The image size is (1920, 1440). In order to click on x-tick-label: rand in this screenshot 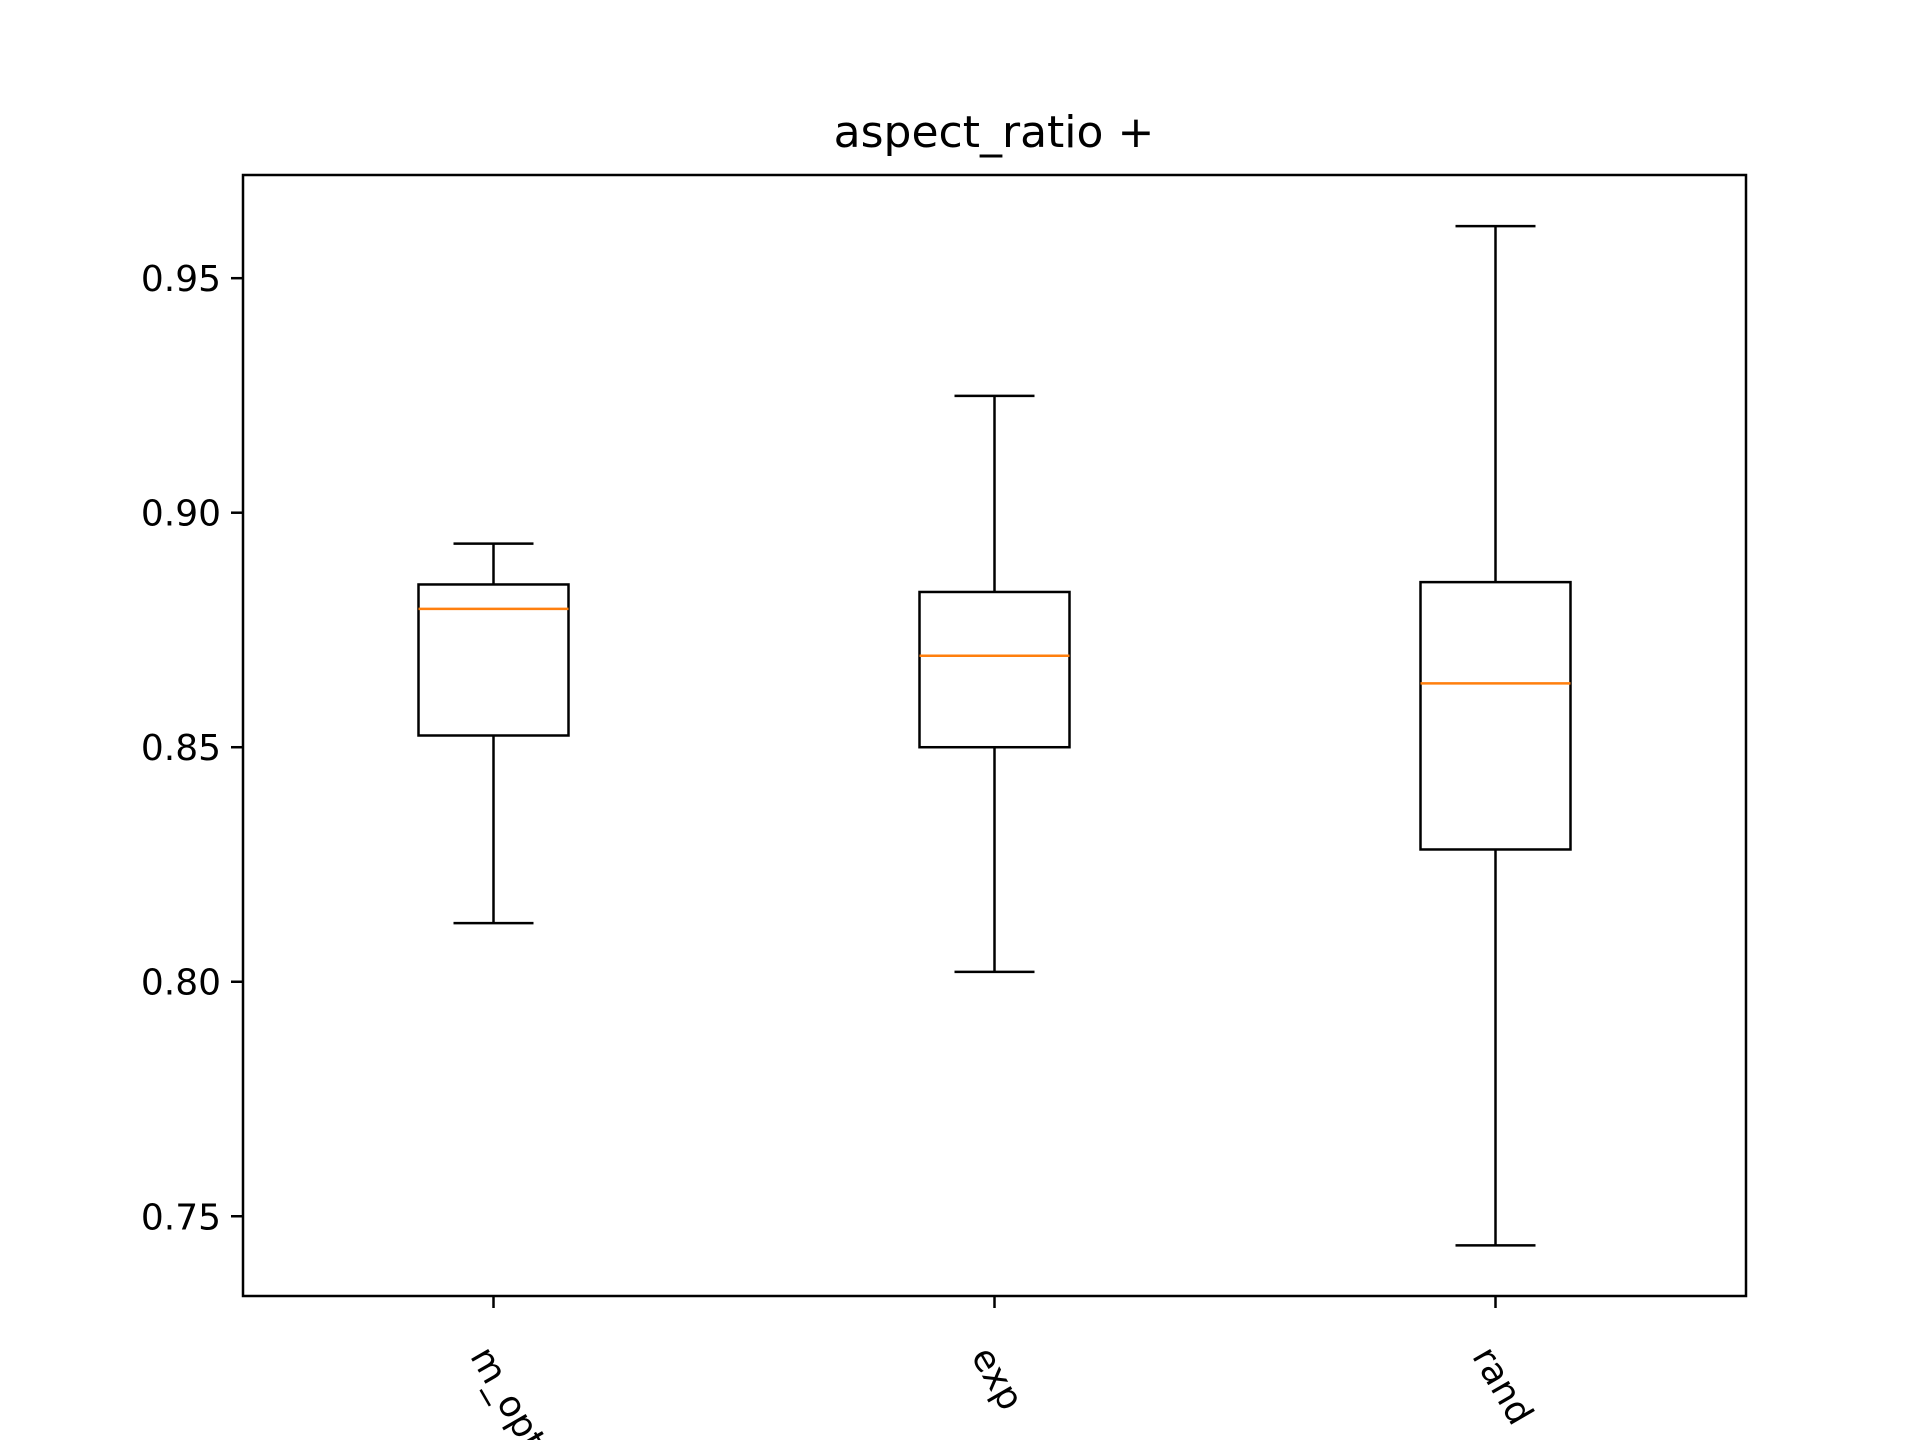, I will do `click(1502, 1386)`.